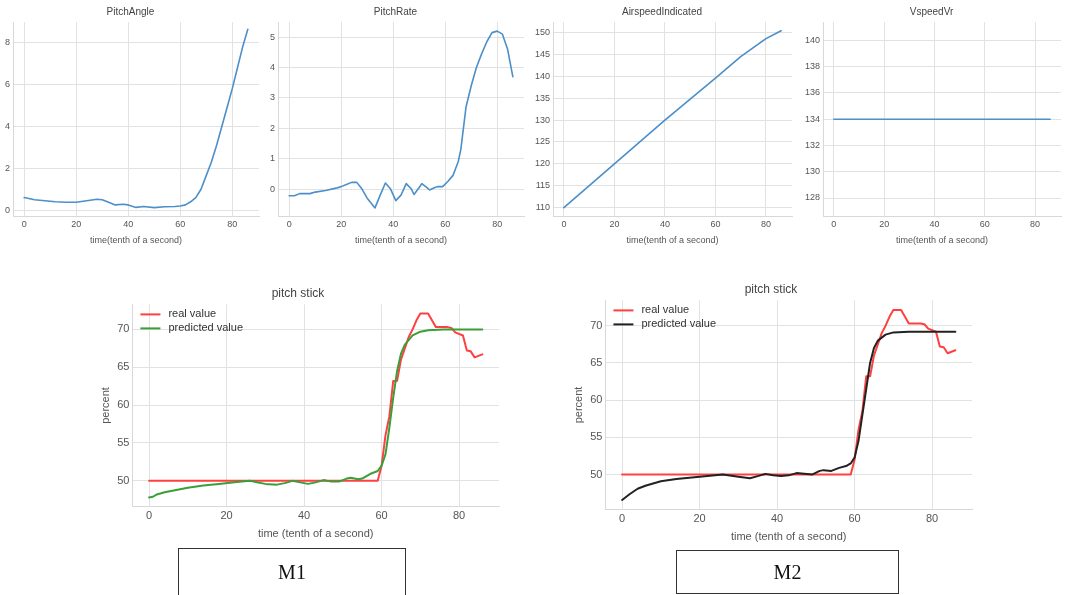 This screenshot has height=595, width=1067. Describe the element at coordinates (812, 118) in the screenshot. I see `y-tick-label: 134` at that location.